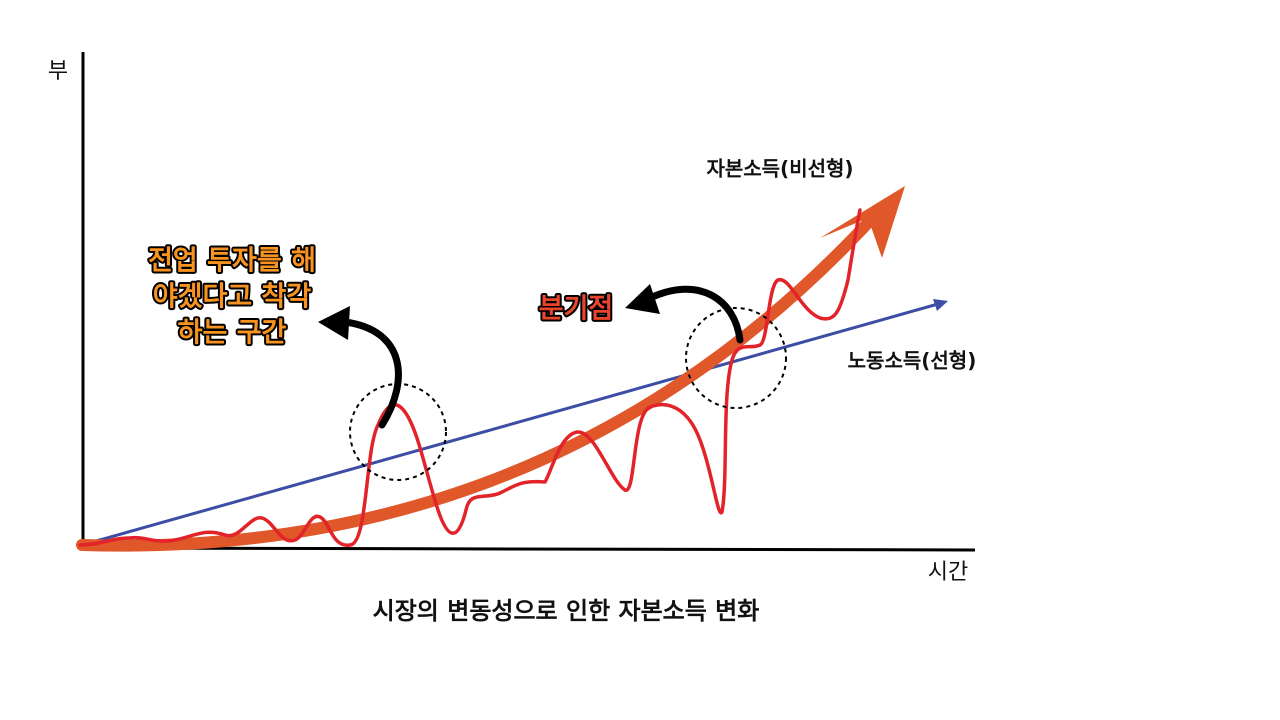 This screenshot has width=1280, height=720. I want to click on capital-arrowhead, so click(862, 222).